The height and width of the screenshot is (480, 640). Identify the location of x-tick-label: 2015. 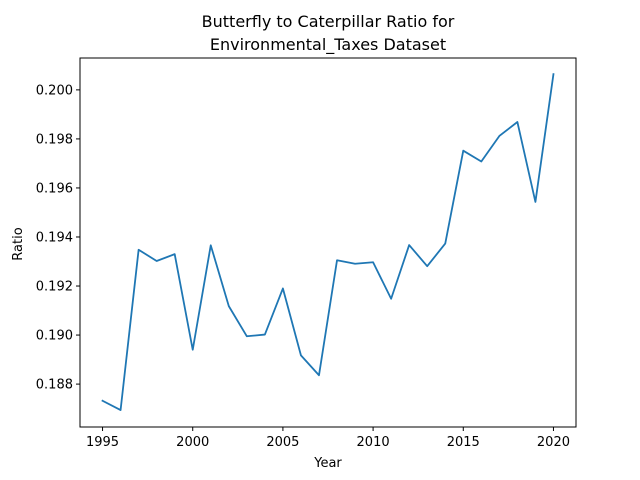
(463, 442).